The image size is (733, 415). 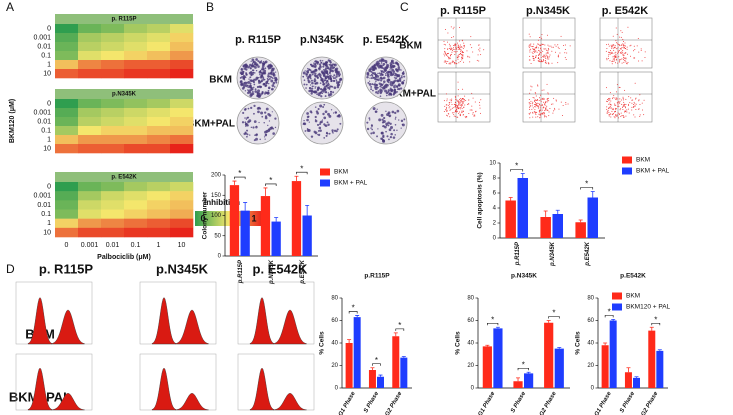 I want to click on column-header: p. R115P, so click(x=258, y=40).